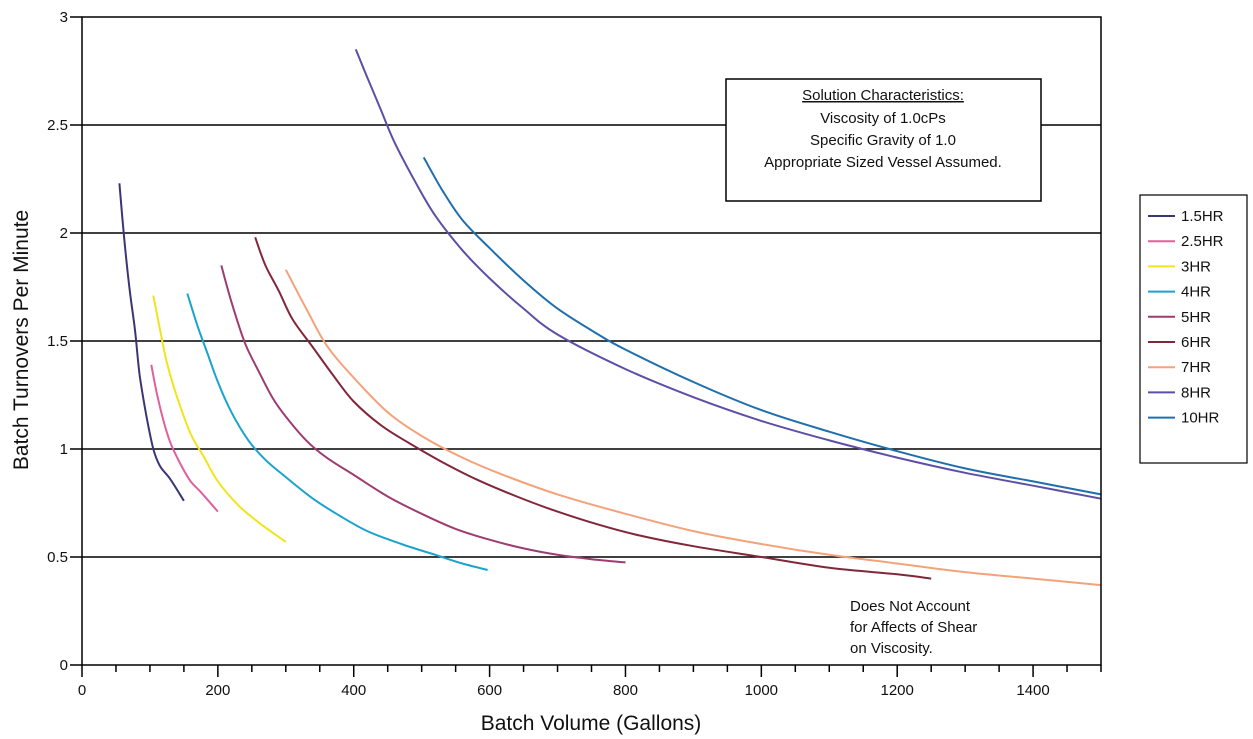 The height and width of the screenshot is (739, 1253). Describe the element at coordinates (1196, 266) in the screenshot. I see `legend-label: 3HR` at that location.